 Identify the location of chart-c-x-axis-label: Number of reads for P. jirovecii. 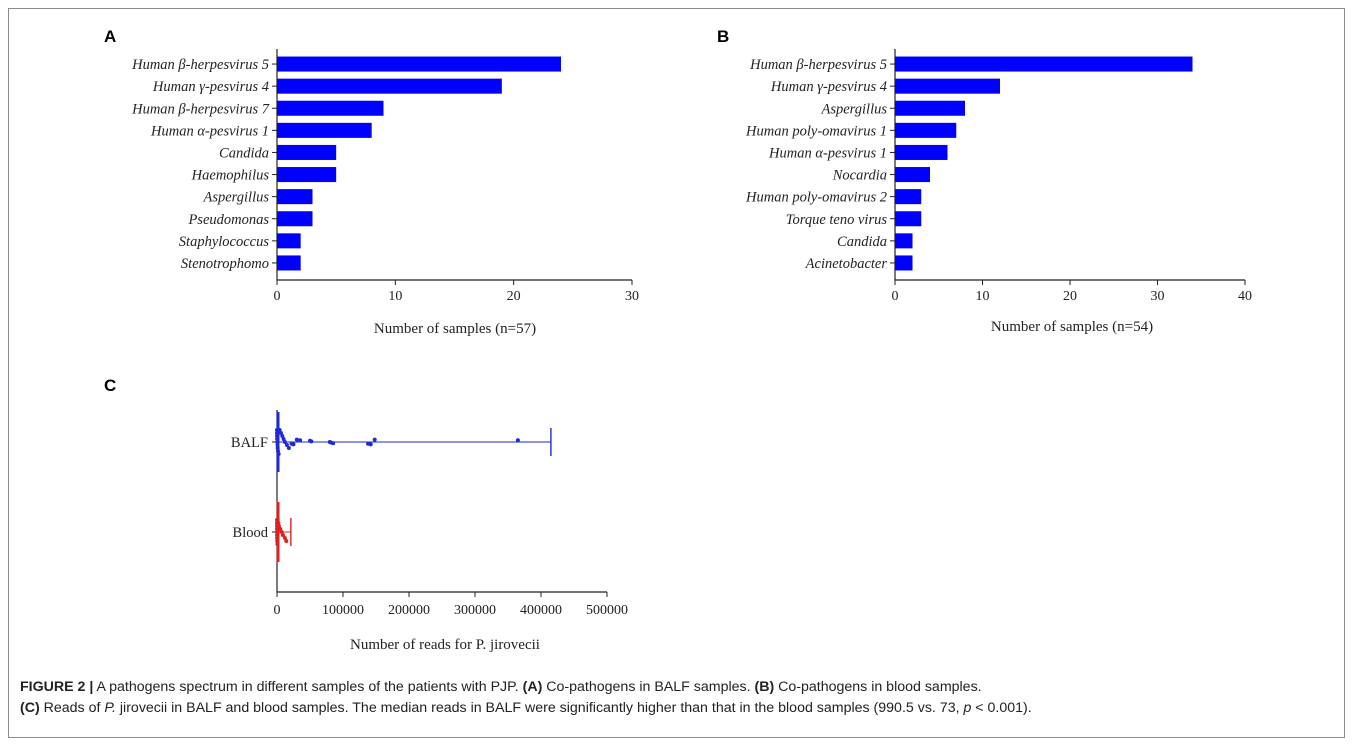
(445, 645).